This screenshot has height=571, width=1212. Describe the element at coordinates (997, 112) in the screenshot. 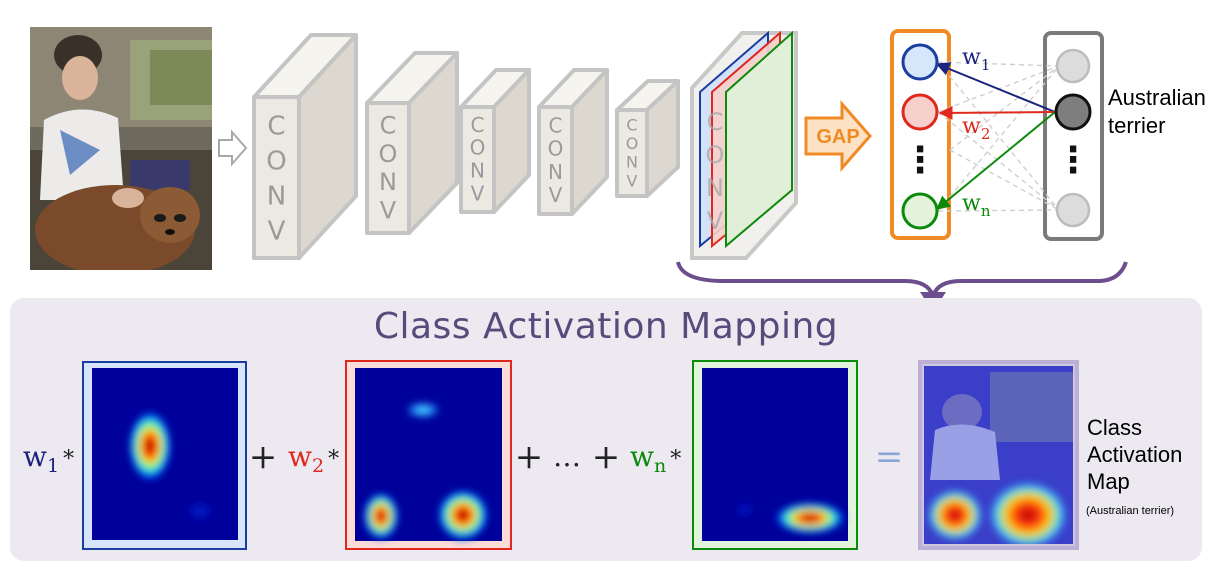

I see `weight-w2-edge` at that location.